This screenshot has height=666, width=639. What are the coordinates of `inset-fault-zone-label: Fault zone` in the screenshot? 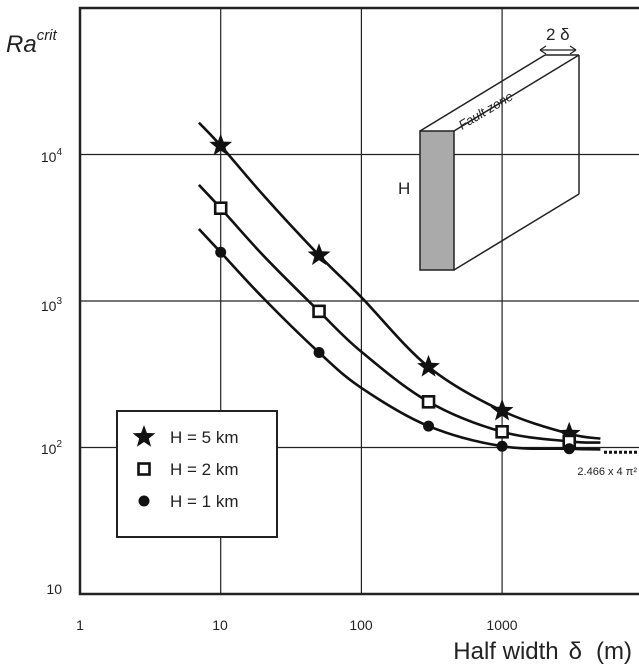 It's located at (486, 110).